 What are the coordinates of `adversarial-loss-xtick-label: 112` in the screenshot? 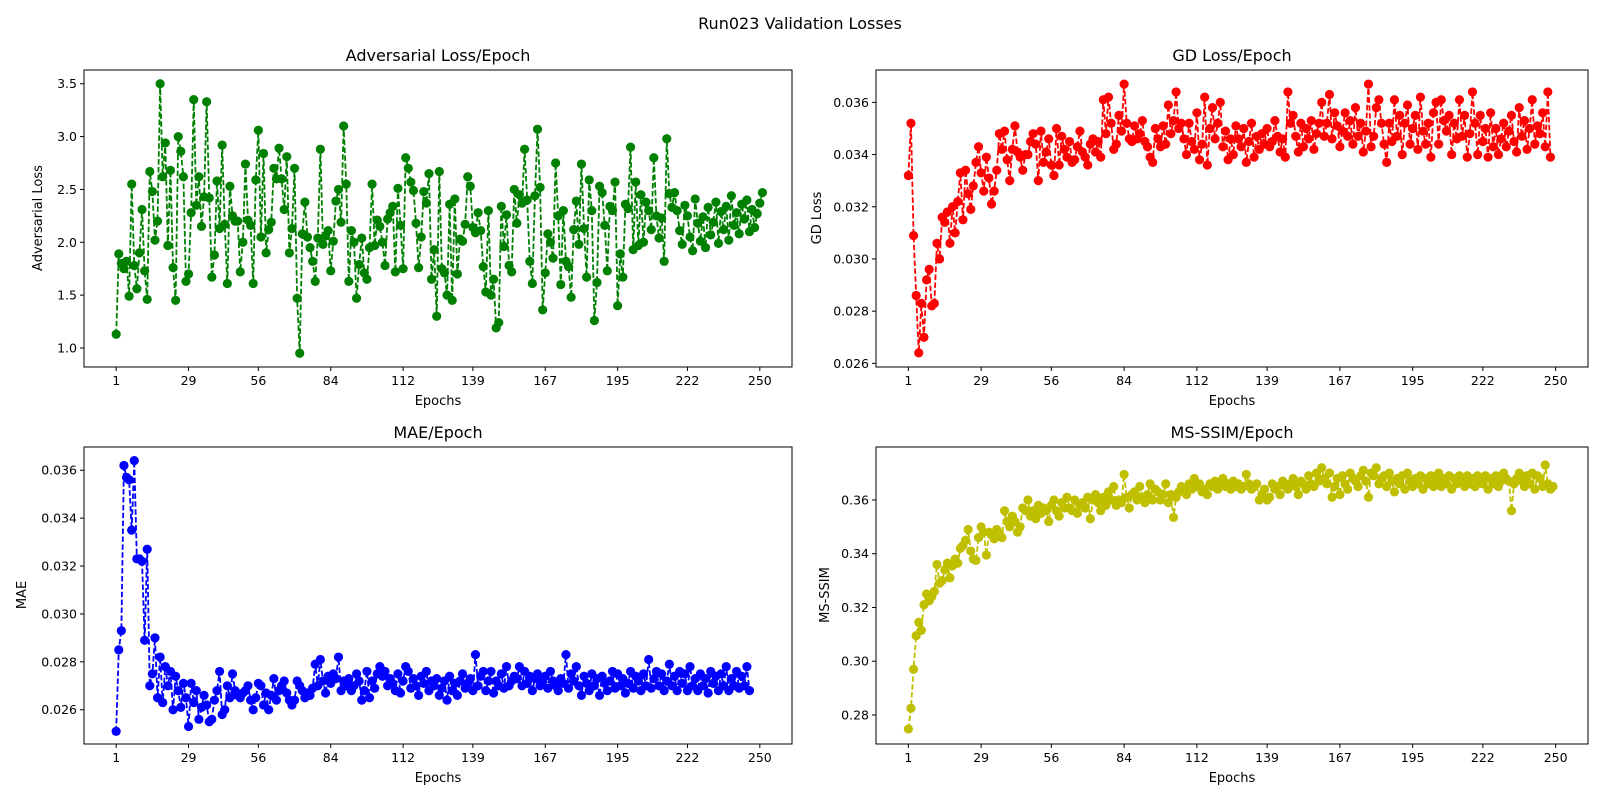 It's located at (403, 380).